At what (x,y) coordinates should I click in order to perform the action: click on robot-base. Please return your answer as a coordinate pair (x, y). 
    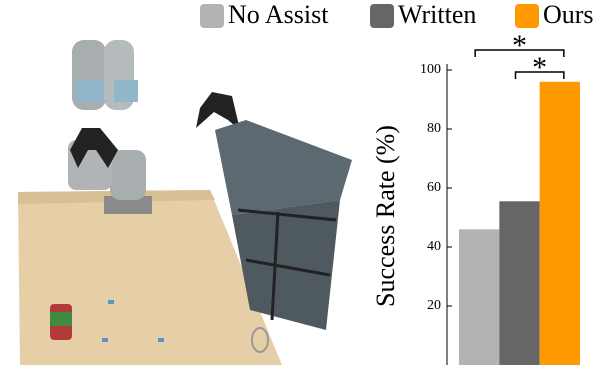
    Looking at the image, I should click on (128, 205).